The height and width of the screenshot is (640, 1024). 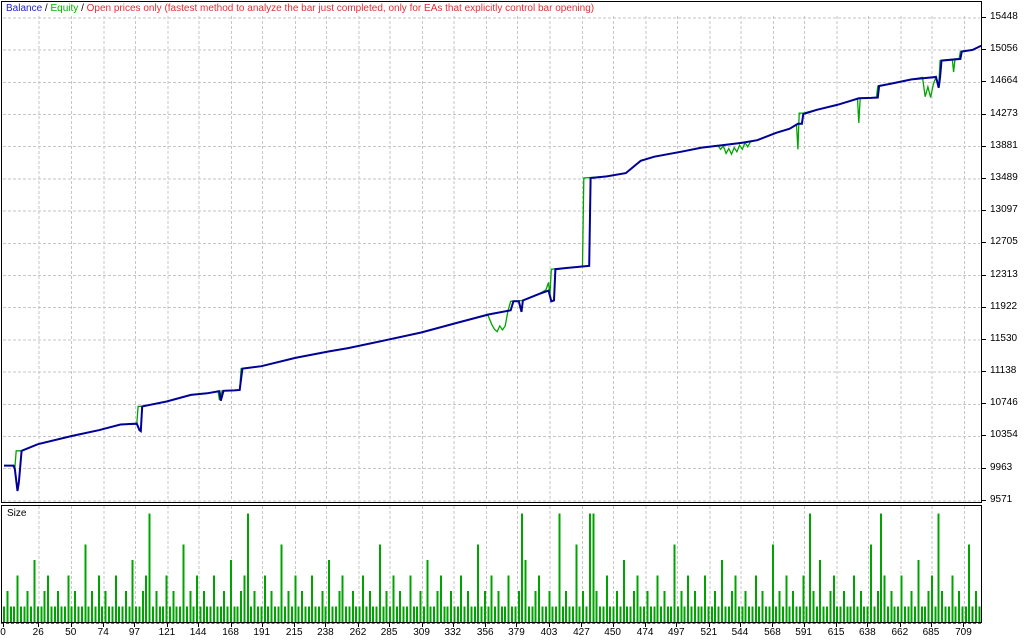 What do you see at coordinates (772, 632) in the screenshot?
I see `x-axis-label: 568` at bounding box center [772, 632].